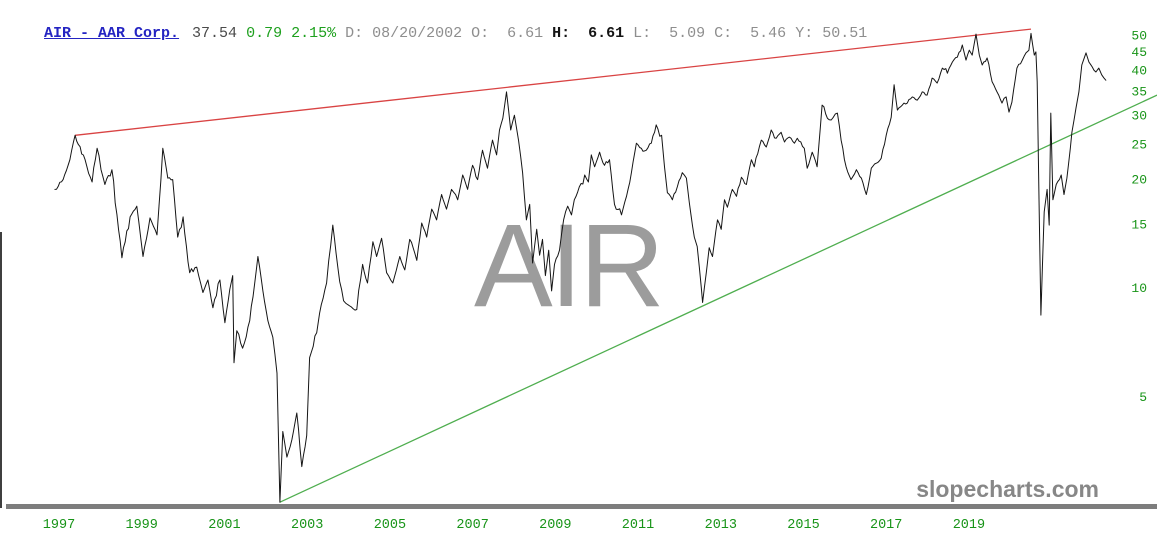 The height and width of the screenshot is (546, 1157). What do you see at coordinates (141, 525) in the screenshot?
I see `x-axis-year-label: 1999` at bounding box center [141, 525].